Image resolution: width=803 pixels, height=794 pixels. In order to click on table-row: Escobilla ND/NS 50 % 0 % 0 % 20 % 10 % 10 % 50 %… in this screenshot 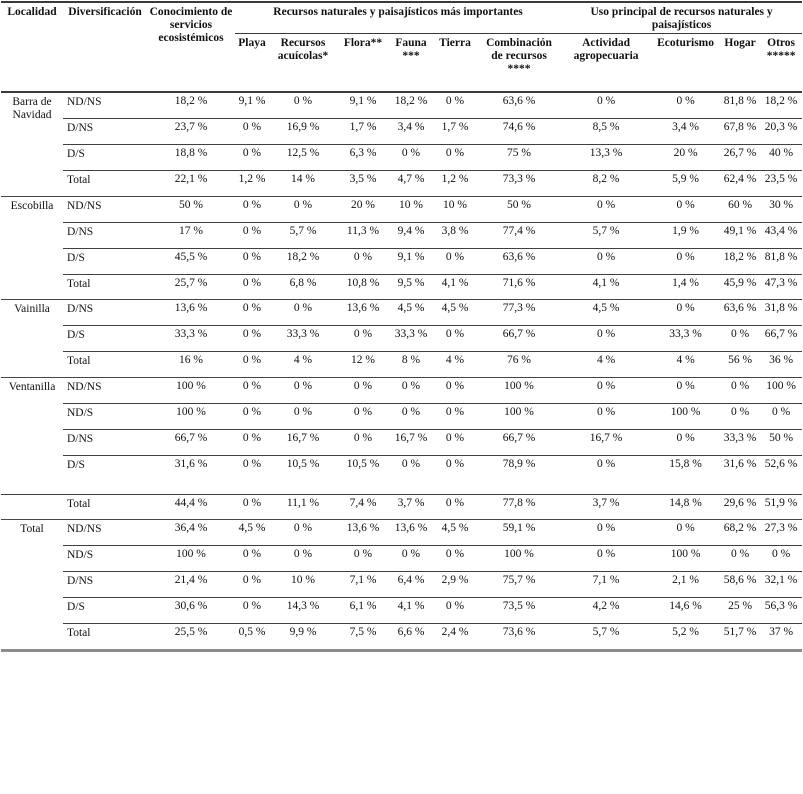, I will do `click(402, 247)`.